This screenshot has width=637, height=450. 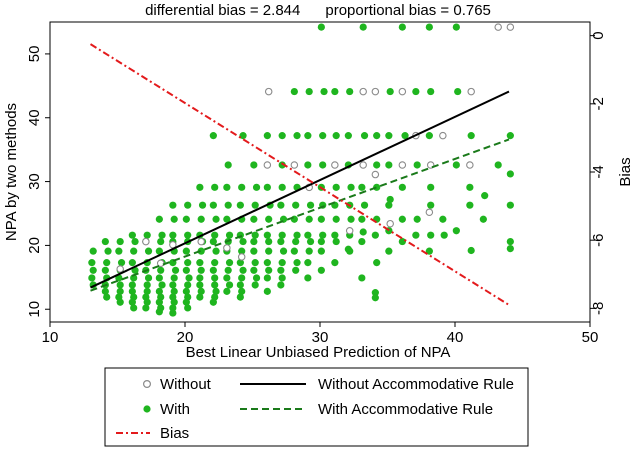 What do you see at coordinates (598, 35) in the screenshot?
I see `y2-tick-label: 0` at bounding box center [598, 35].